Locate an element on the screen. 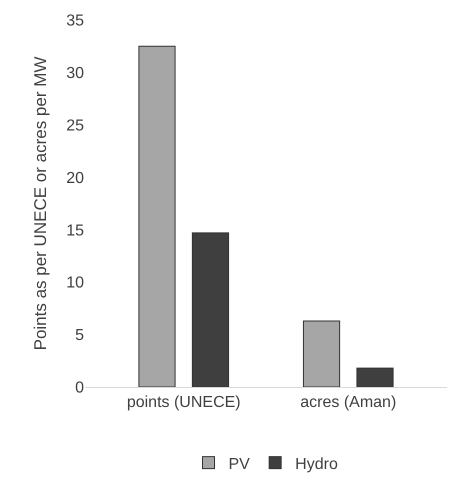  x-tick-label: points (UNECE) is located at coordinates (183, 403).